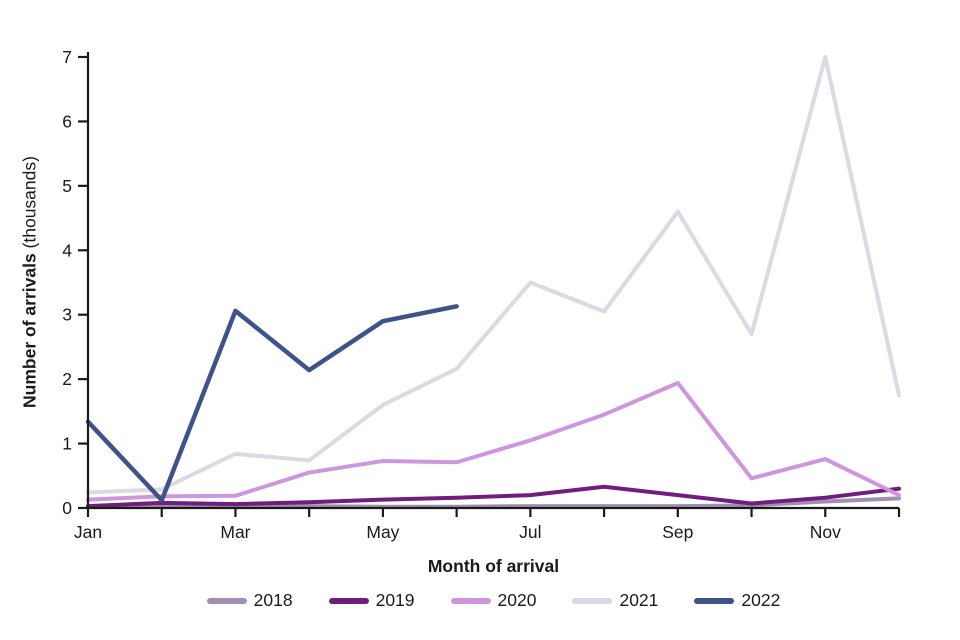 This screenshot has width=960, height=640. What do you see at coordinates (761, 600) in the screenshot?
I see `legend-label-2022: 2022` at bounding box center [761, 600].